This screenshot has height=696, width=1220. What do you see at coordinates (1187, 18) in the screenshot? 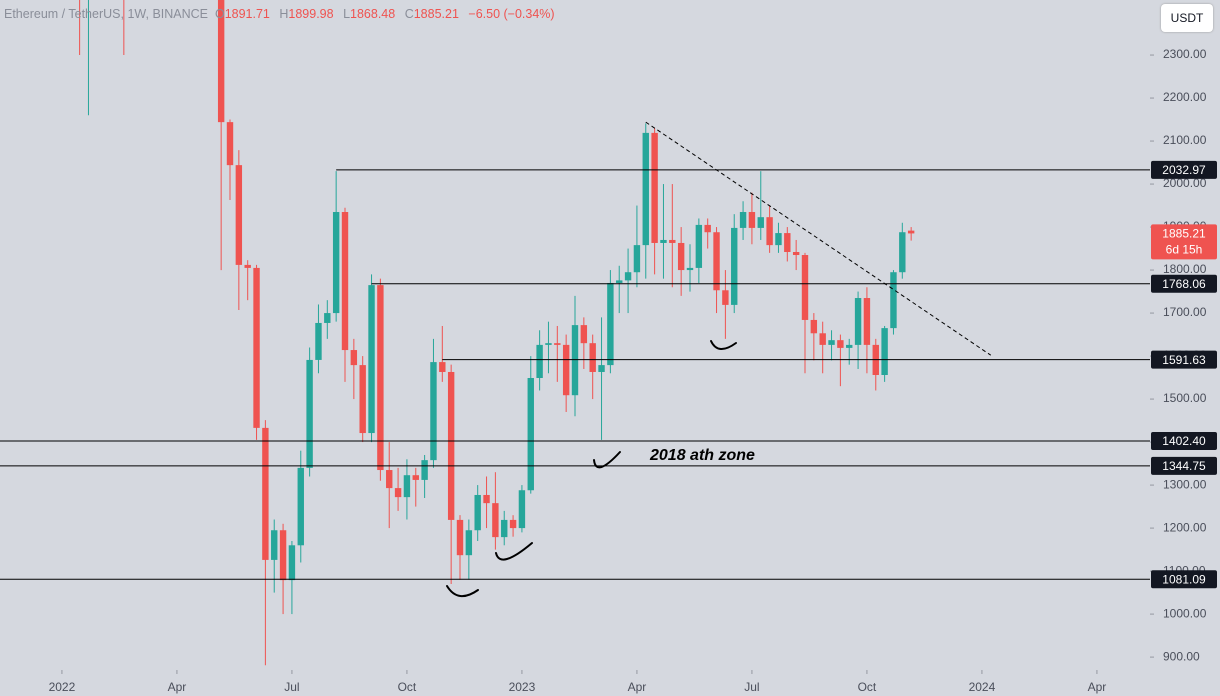
I see `currency-button: USDT` at bounding box center [1187, 18].